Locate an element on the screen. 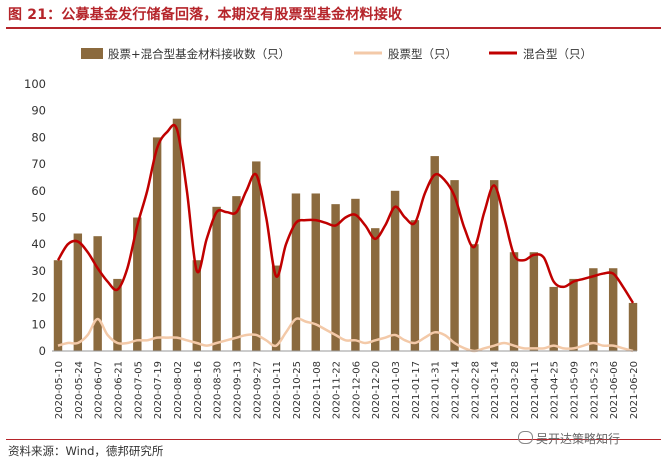  watermark: 吴开达策略知行 is located at coordinates (569, 438).